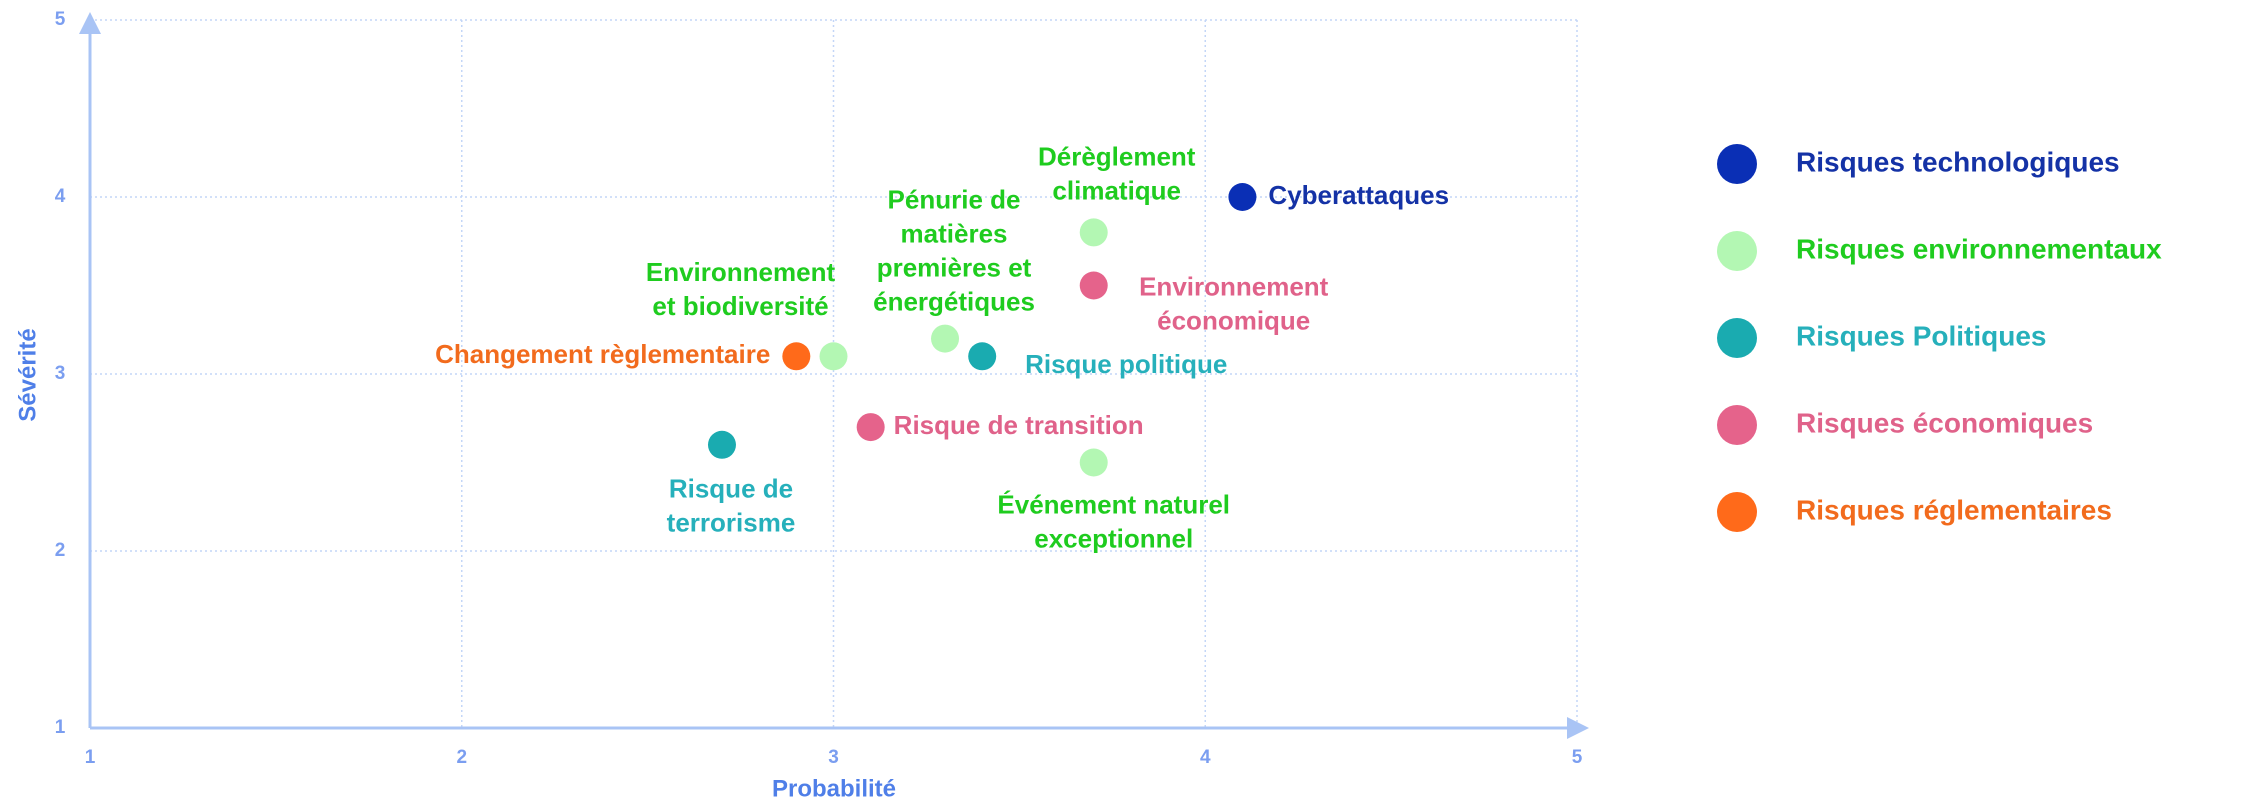 Image resolution: width=2242 pixels, height=806 pixels. What do you see at coordinates (90, 23) in the screenshot?
I see `y-axis-arrow` at bounding box center [90, 23].